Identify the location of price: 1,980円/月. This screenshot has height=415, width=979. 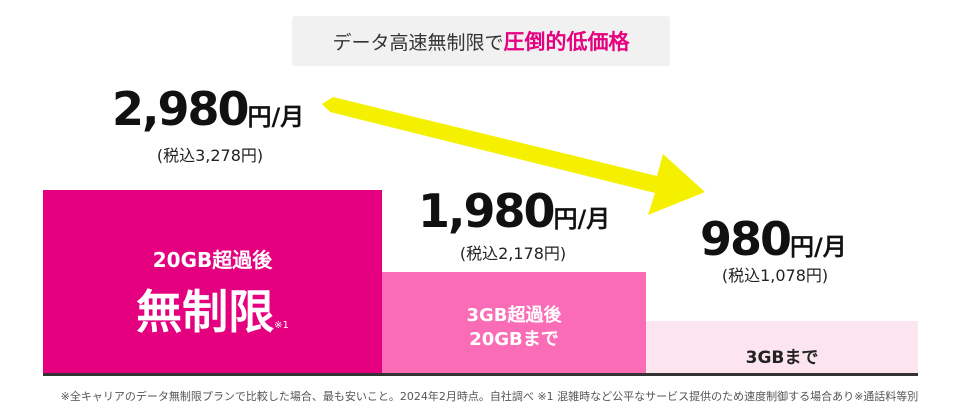
(514, 211).